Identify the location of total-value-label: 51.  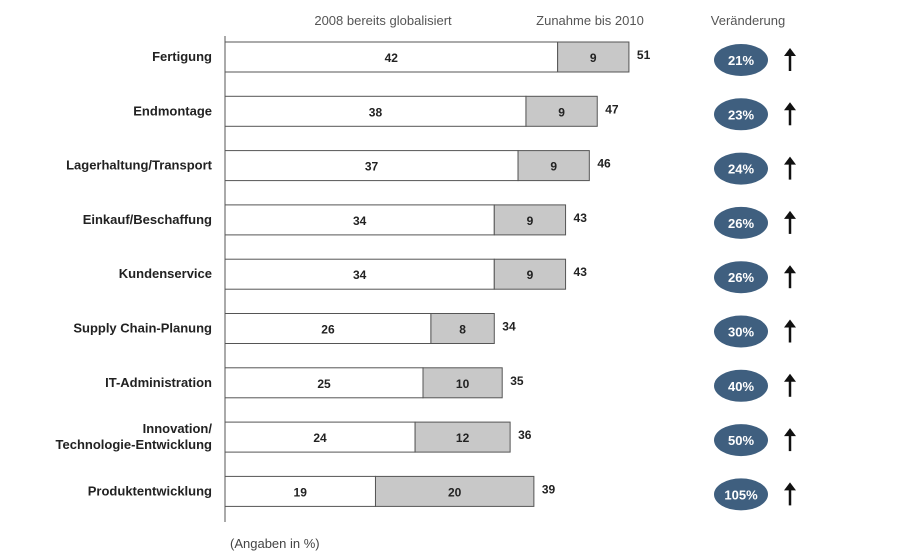
(644, 55).